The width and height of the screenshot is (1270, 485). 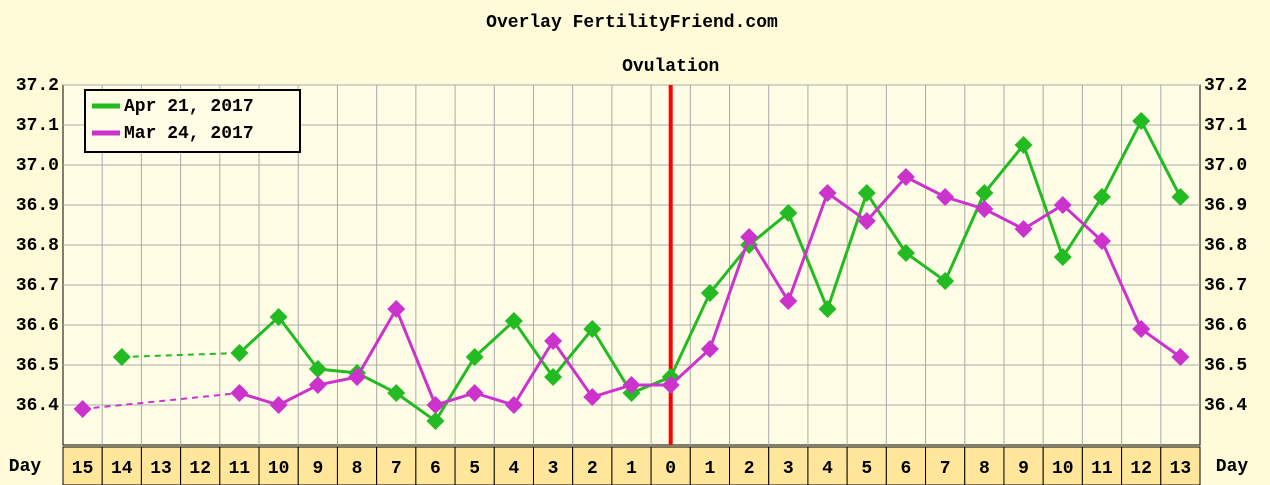 I want to click on x-tick-label: 14, so click(x=122, y=469).